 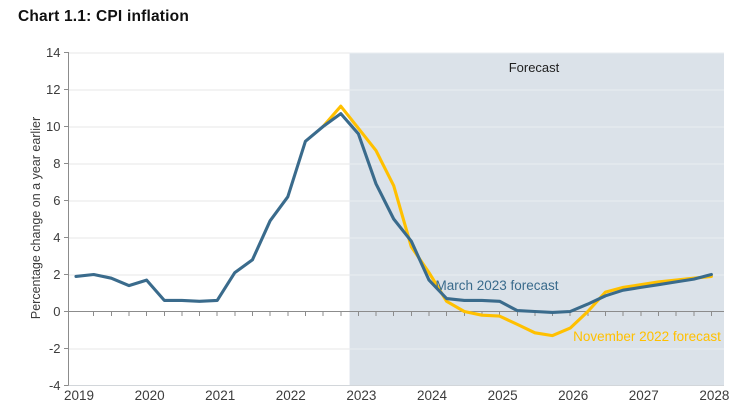 What do you see at coordinates (56, 200) in the screenshot?
I see `y-tick-label-6: 6` at bounding box center [56, 200].